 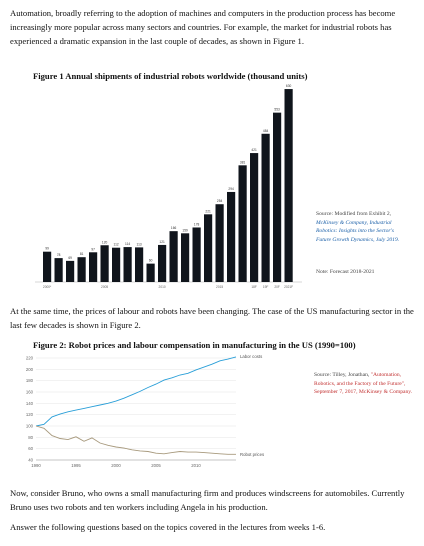 What do you see at coordinates (135, 440) in the screenshot?
I see `figure2-series-line-robot-prices` at bounding box center [135, 440].